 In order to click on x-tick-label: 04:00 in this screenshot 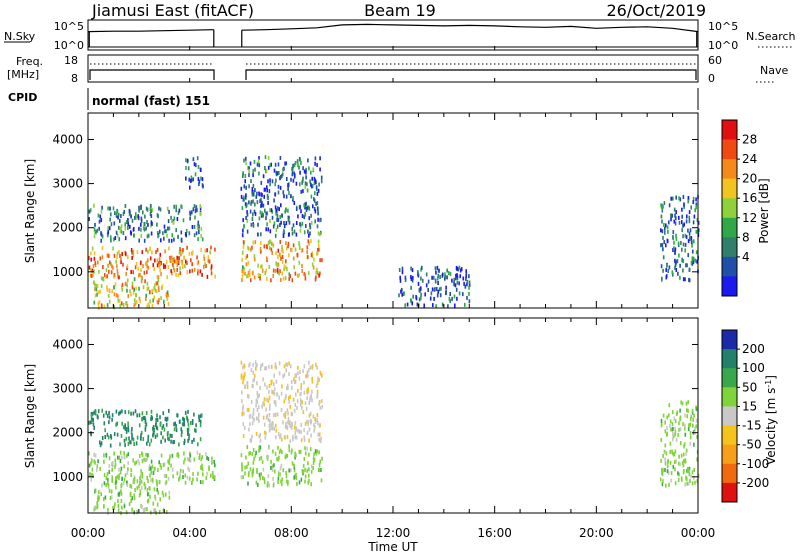, I will do `click(189, 533)`.